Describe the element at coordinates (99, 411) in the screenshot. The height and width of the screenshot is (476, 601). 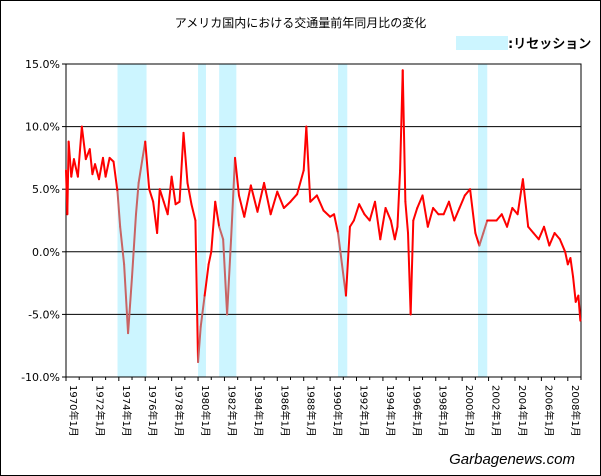
I see `x-tick-label-1: 1972年1月` at that location.